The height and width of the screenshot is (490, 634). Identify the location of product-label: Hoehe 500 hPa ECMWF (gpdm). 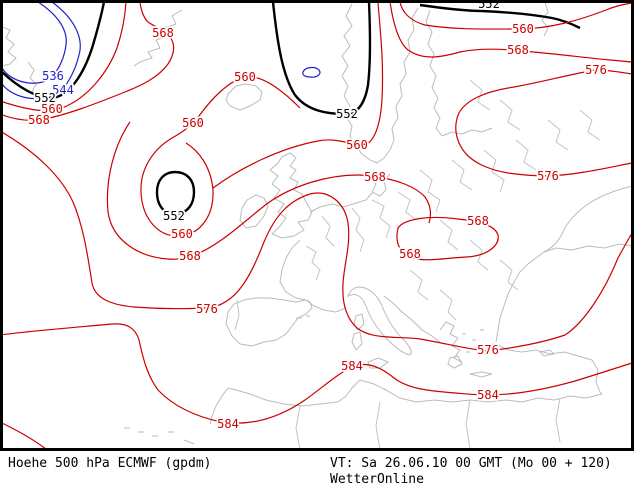
(110, 463).